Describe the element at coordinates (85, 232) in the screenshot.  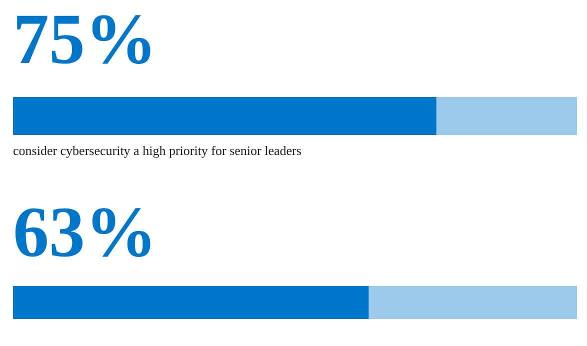
I see `data-label: 63%` at that location.